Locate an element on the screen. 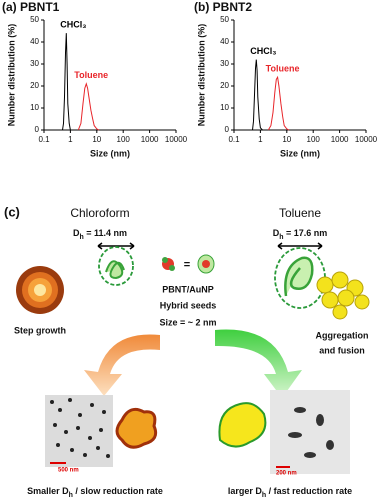 This screenshot has height=504, width=382. panel-label: (c) is located at coordinates (12, 211).